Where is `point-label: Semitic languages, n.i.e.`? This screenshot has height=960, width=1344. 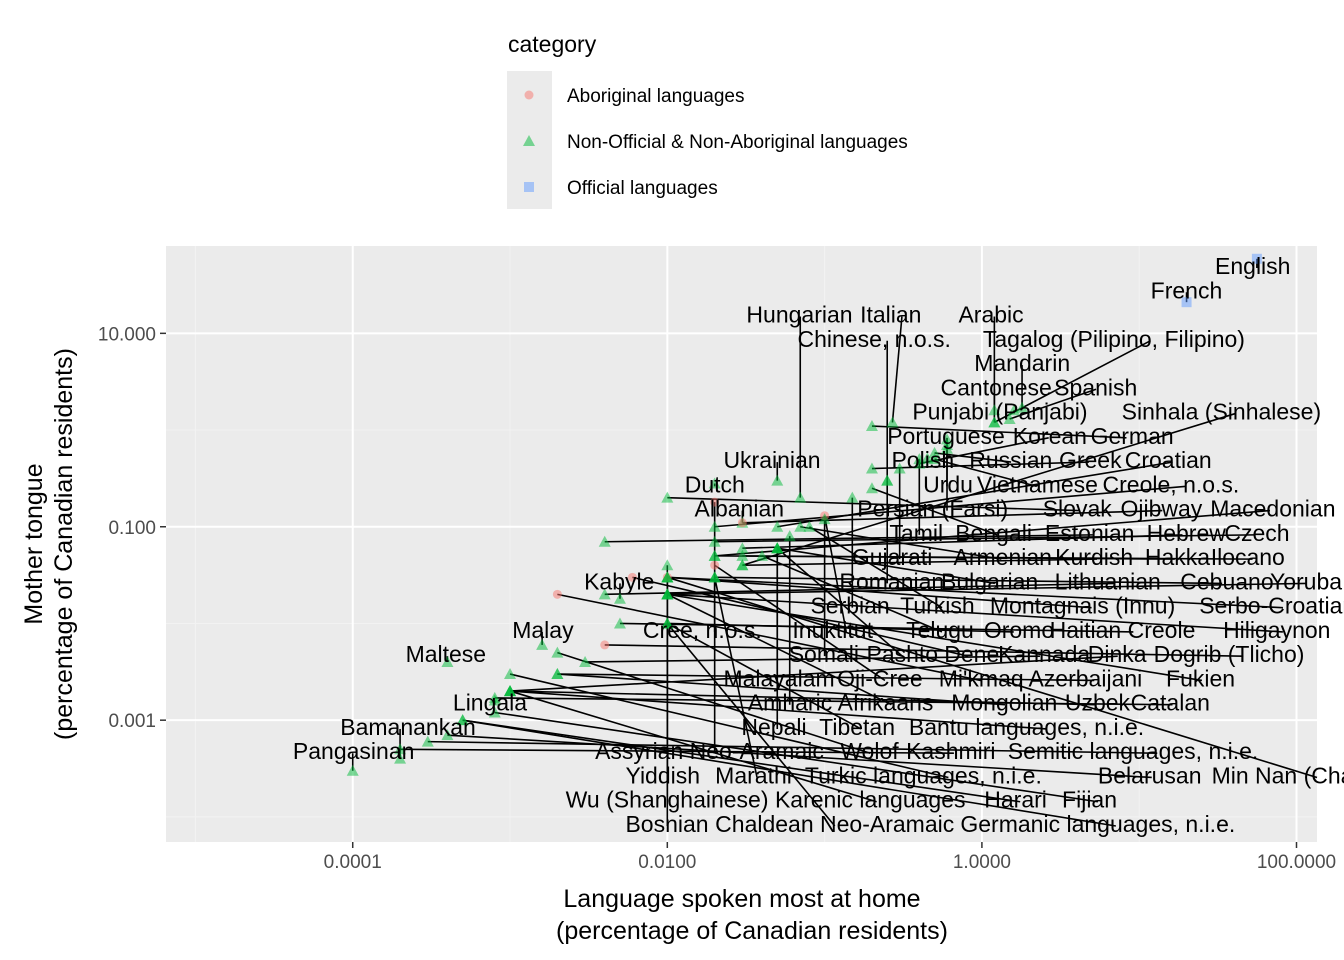
point-label: Semitic languages, n.i.e. is located at coordinates (1133, 751).